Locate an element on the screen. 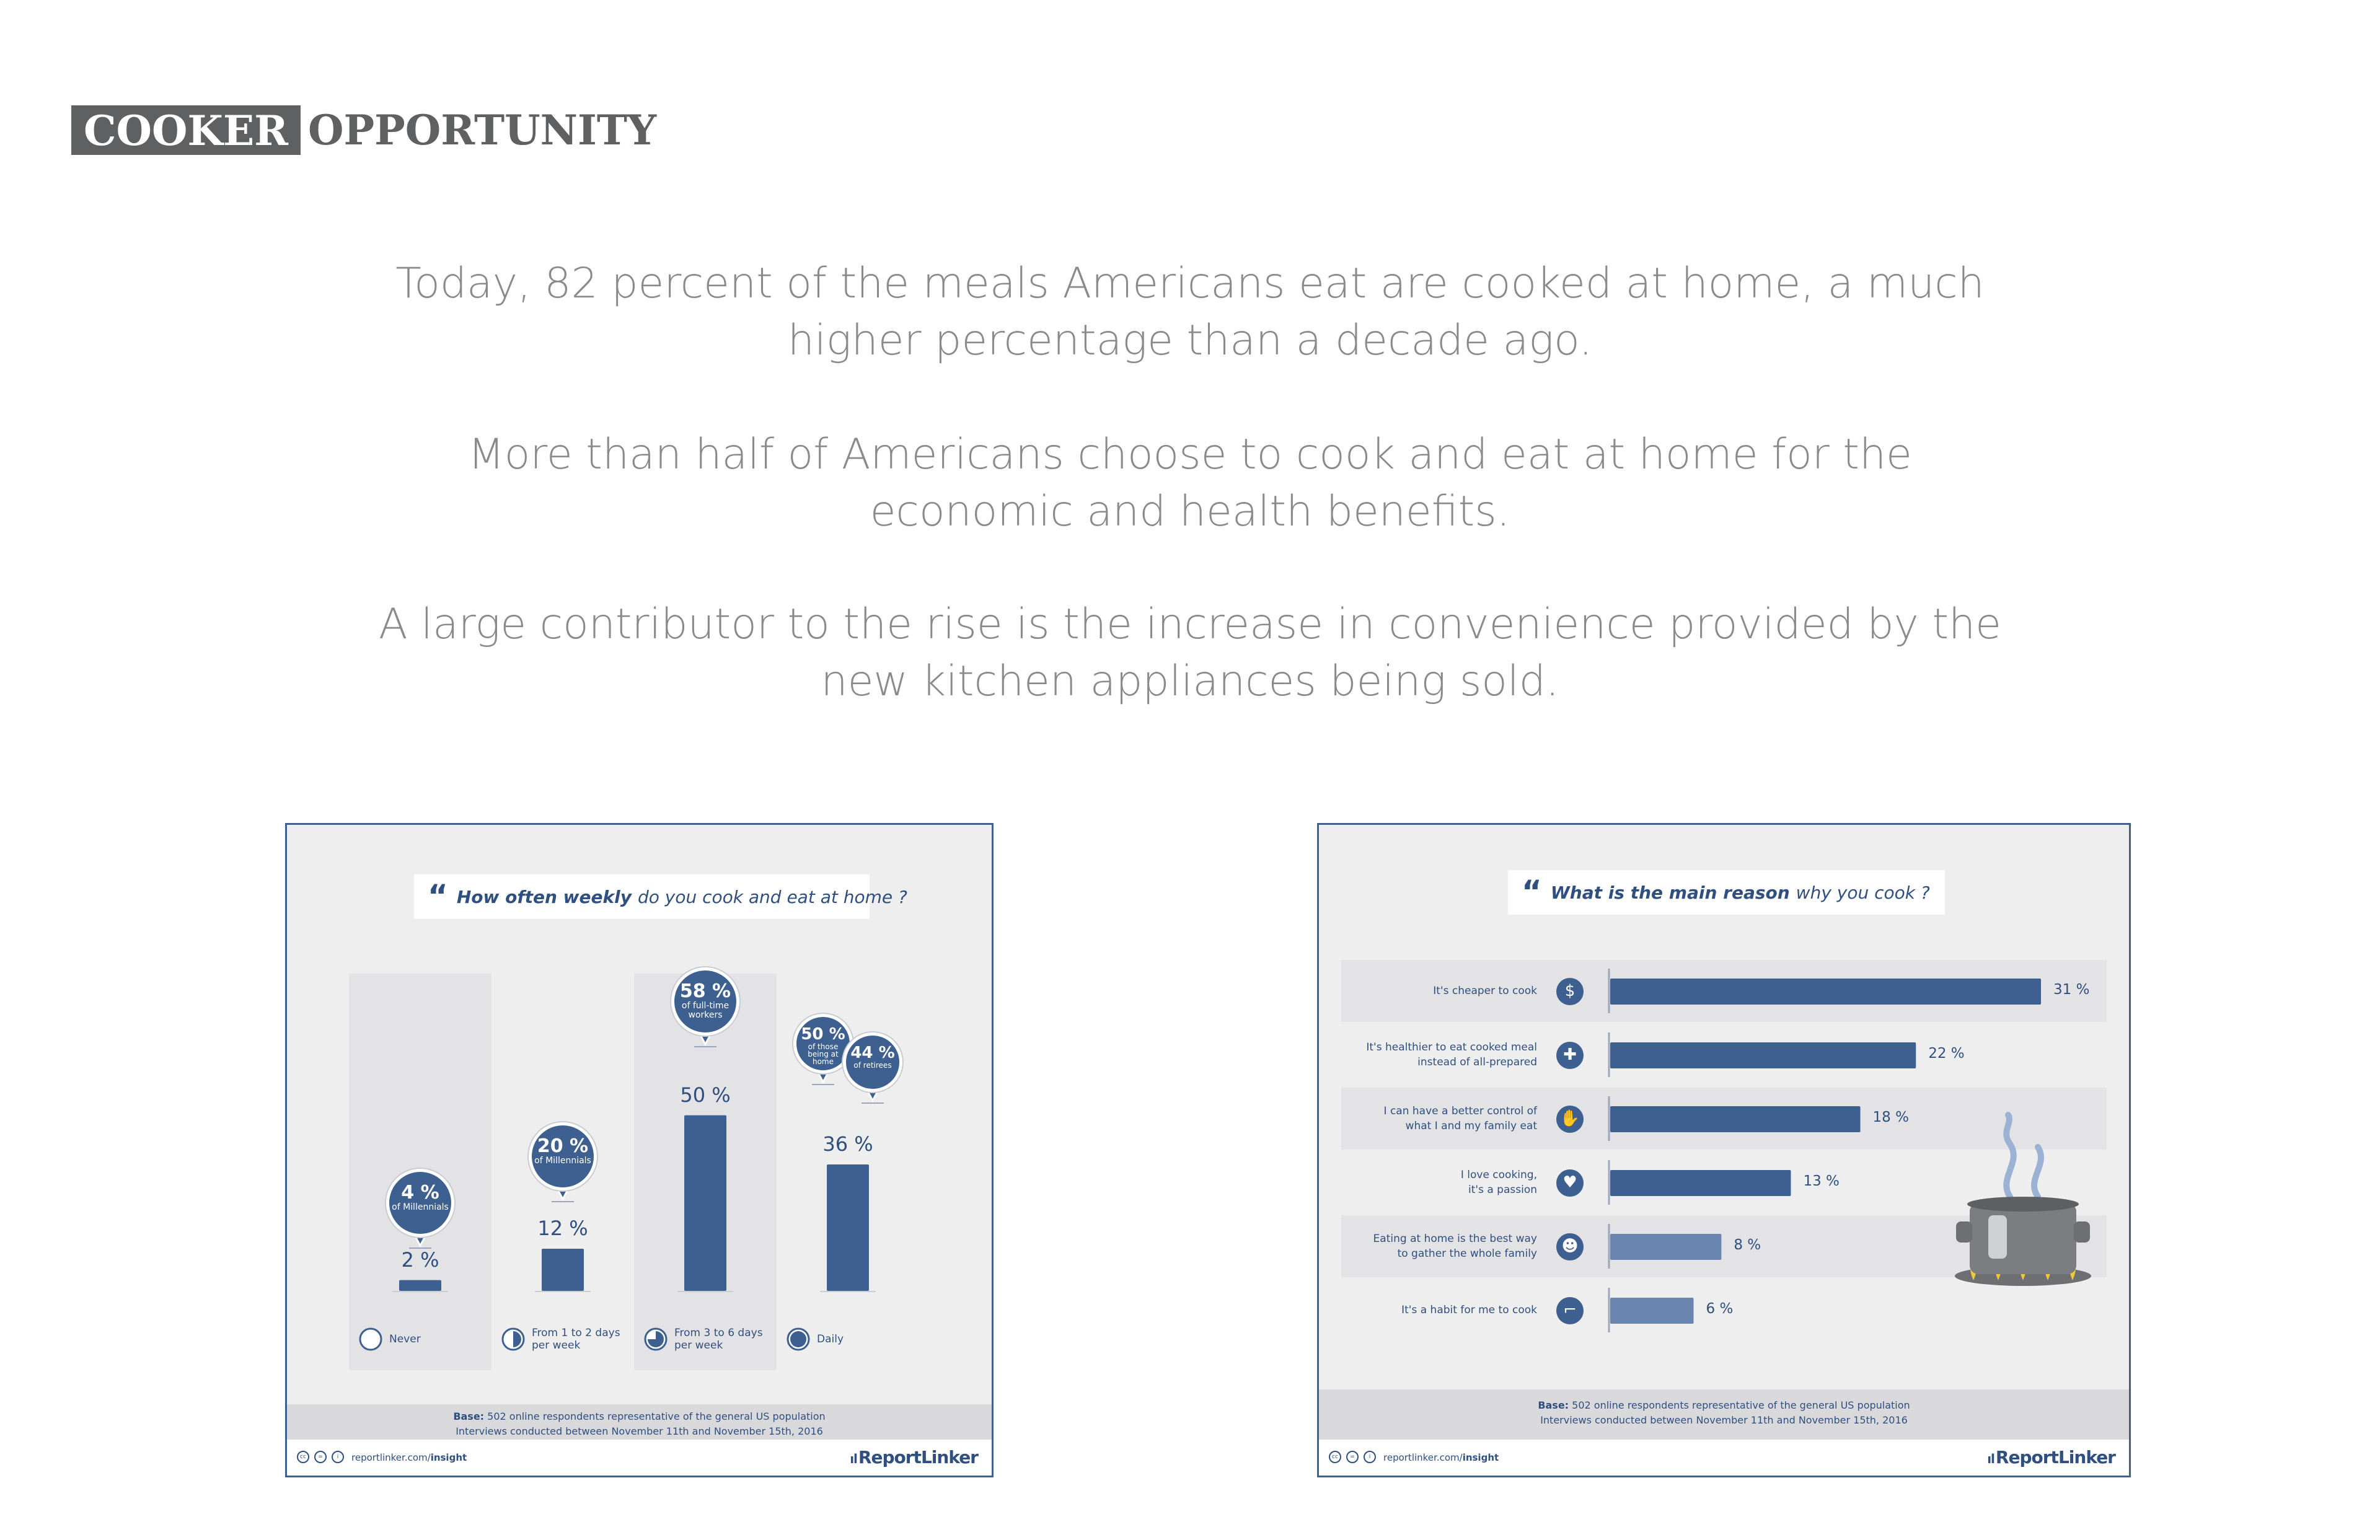 The height and width of the screenshot is (1540, 2380). bar-value-label: 8 % is located at coordinates (1747, 1245).